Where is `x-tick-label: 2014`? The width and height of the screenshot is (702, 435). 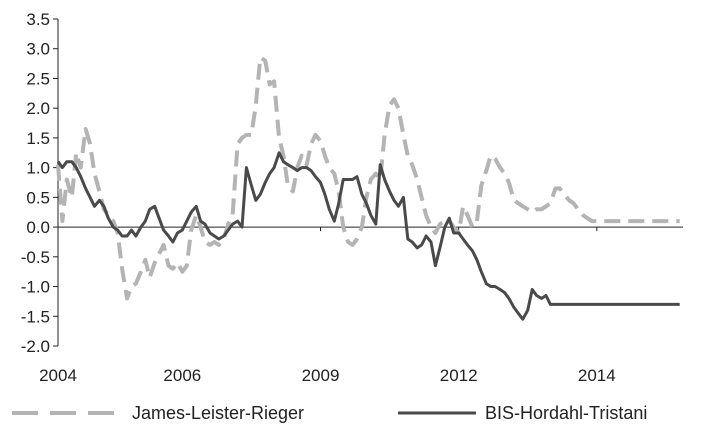 x-tick-label: 2014 is located at coordinates (597, 375).